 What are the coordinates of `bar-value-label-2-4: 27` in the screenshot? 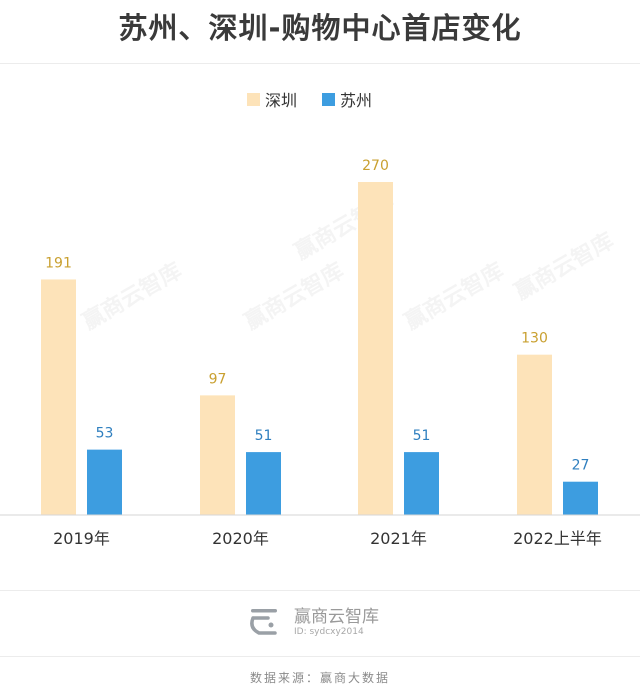 It's located at (581, 466).